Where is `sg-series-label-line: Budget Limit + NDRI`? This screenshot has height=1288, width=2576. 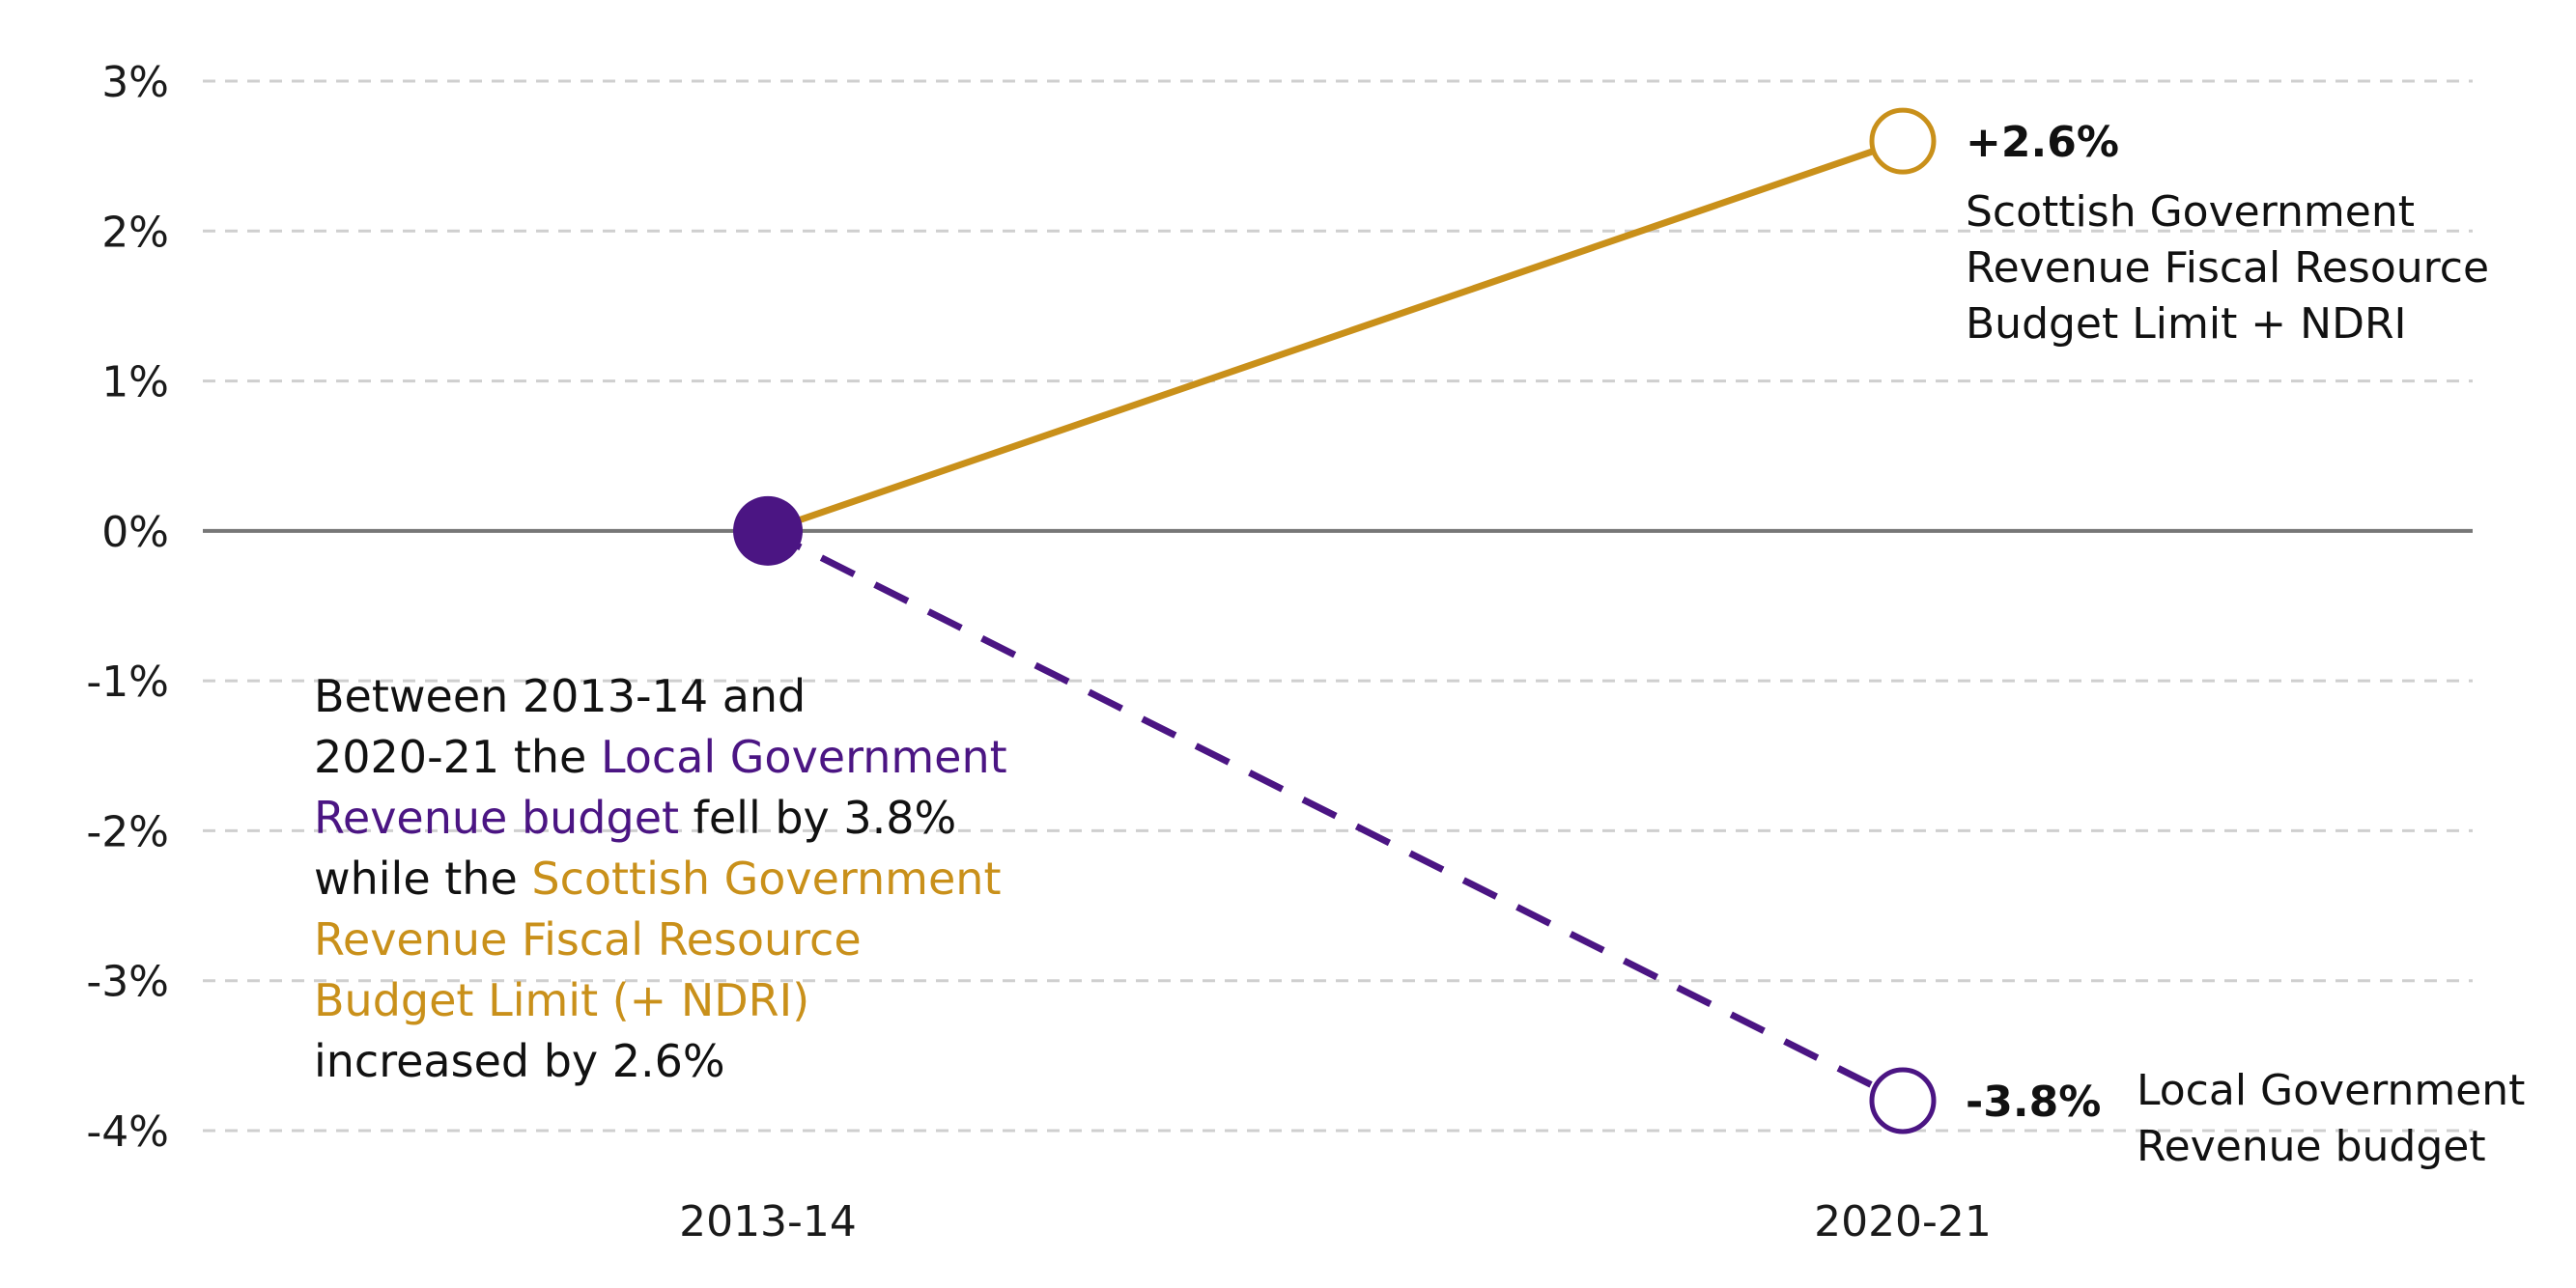 sg-series-label-line: Budget Limit + NDRI is located at coordinates (2186, 324).